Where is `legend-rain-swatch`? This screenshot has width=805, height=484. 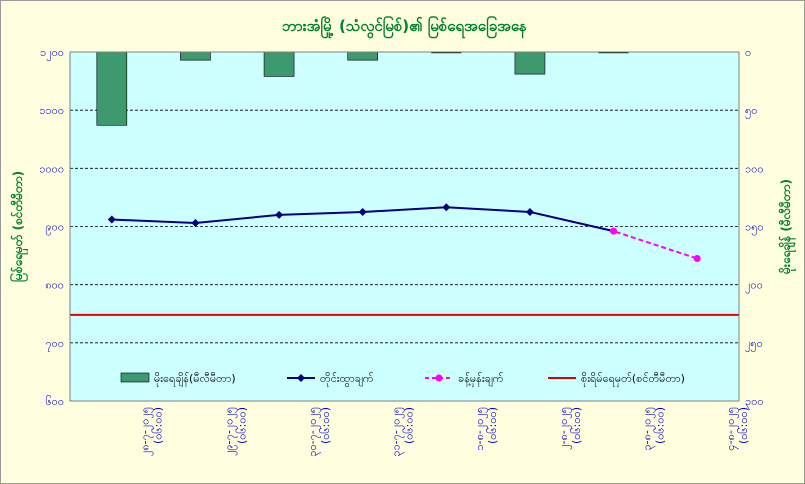
legend-rain-swatch is located at coordinates (135, 377).